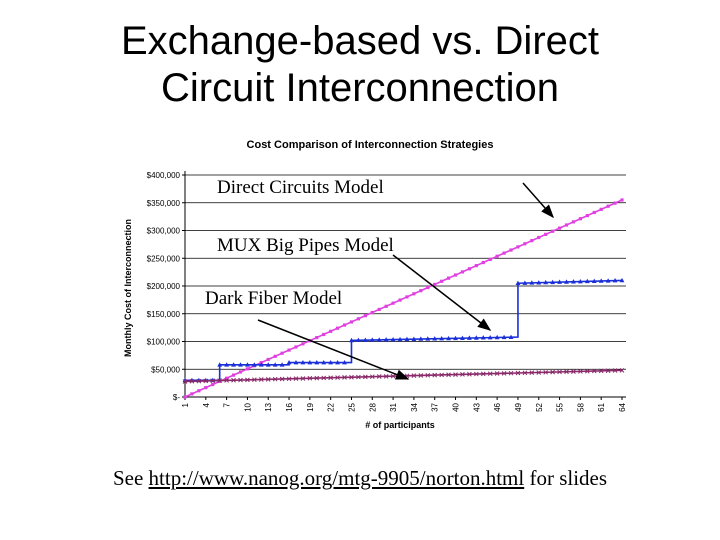 The image size is (720, 540). What do you see at coordinates (566, 478) in the screenshot?
I see `footer-suffix: for slides` at bounding box center [566, 478].